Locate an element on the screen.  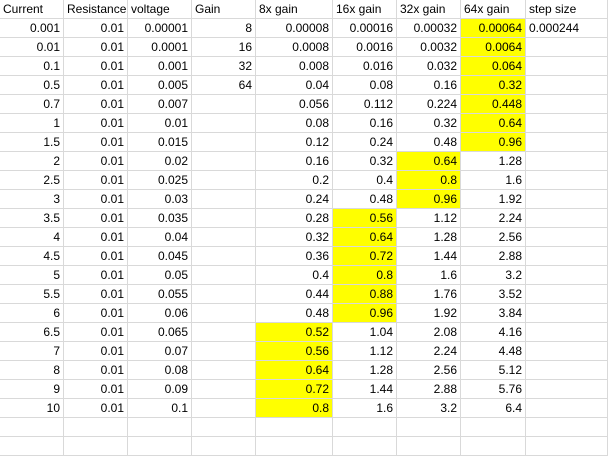
table-cell: 0.72 is located at coordinates (365, 256).